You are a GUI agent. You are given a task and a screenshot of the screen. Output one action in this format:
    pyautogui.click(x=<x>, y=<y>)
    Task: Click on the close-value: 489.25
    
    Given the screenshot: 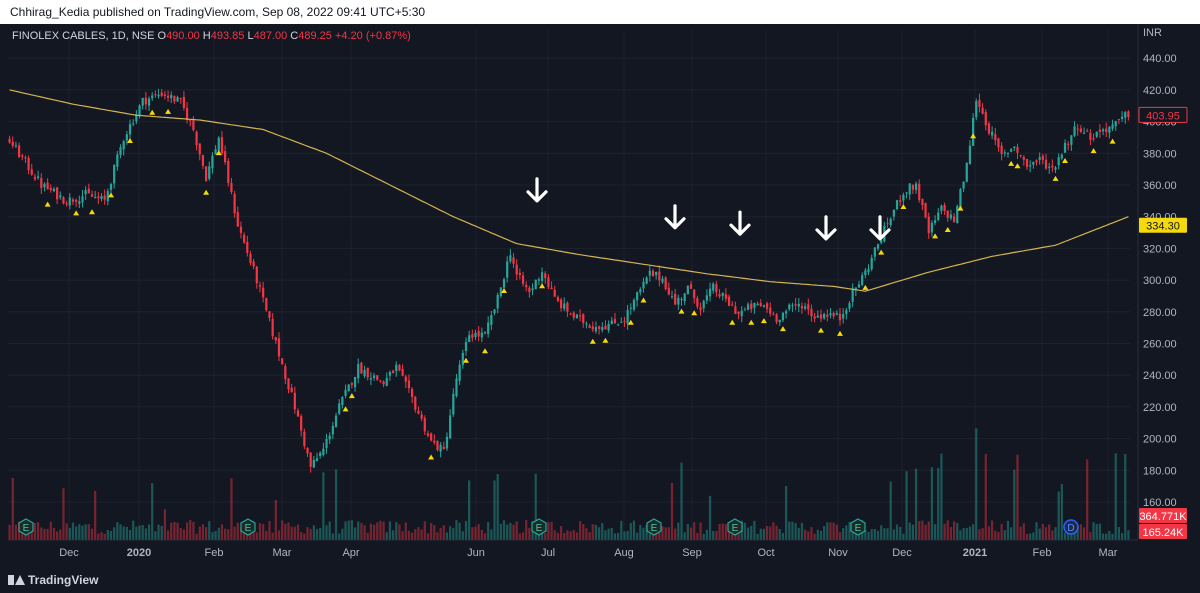 What is the action you would take?
    pyautogui.click(x=315, y=36)
    